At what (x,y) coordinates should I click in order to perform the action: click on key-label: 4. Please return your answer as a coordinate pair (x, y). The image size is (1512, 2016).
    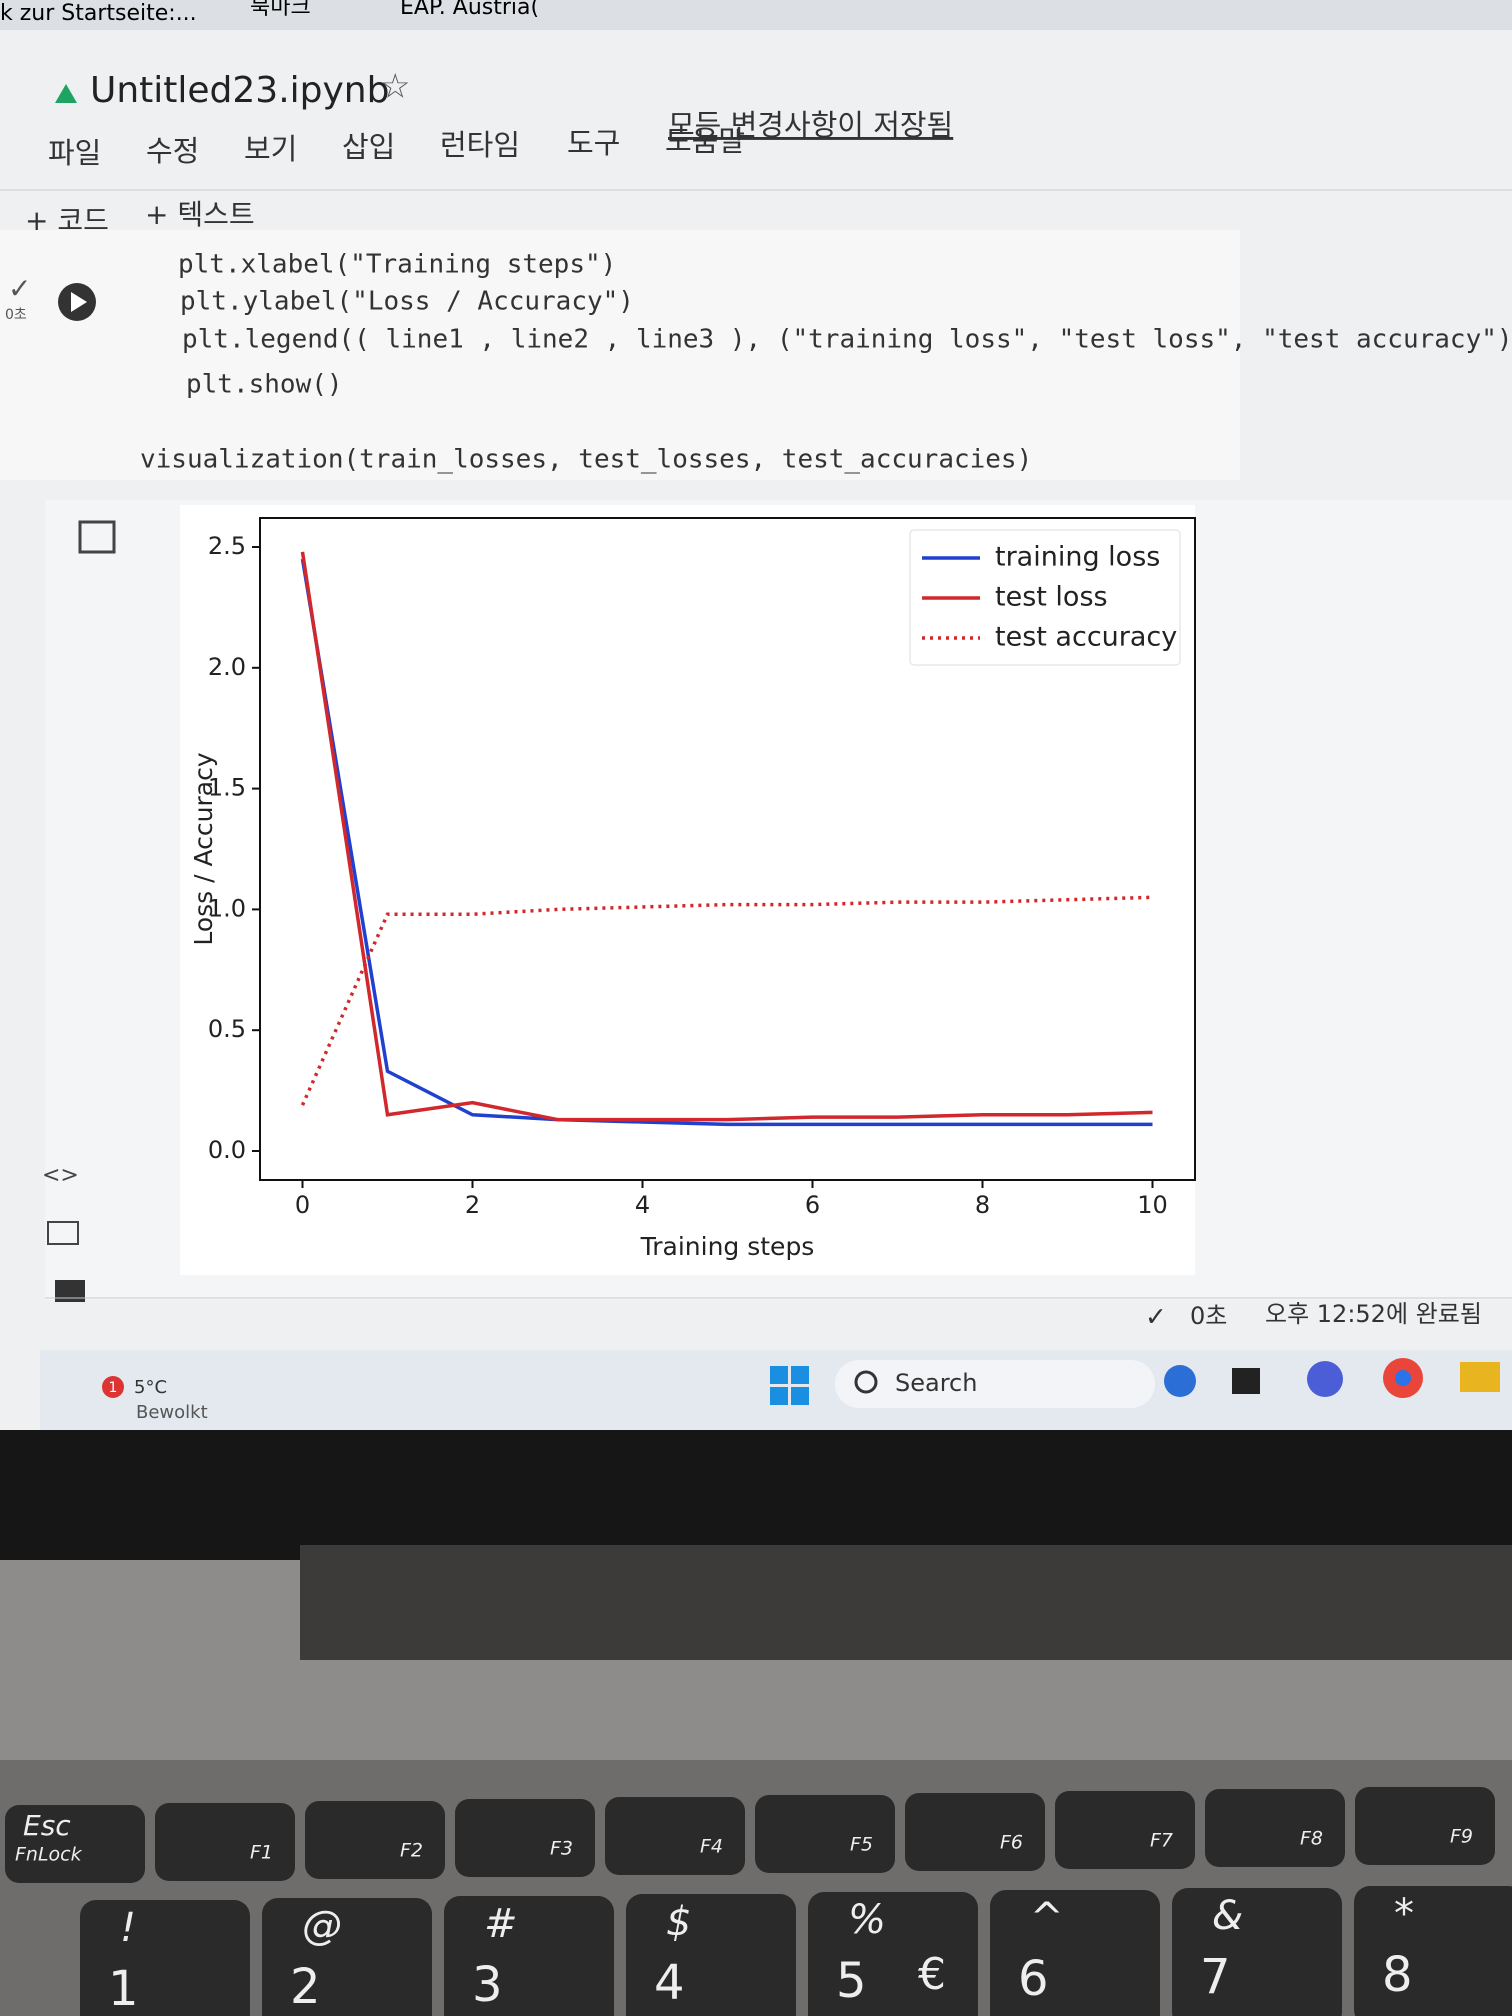
    Looking at the image, I should click on (669, 1983).